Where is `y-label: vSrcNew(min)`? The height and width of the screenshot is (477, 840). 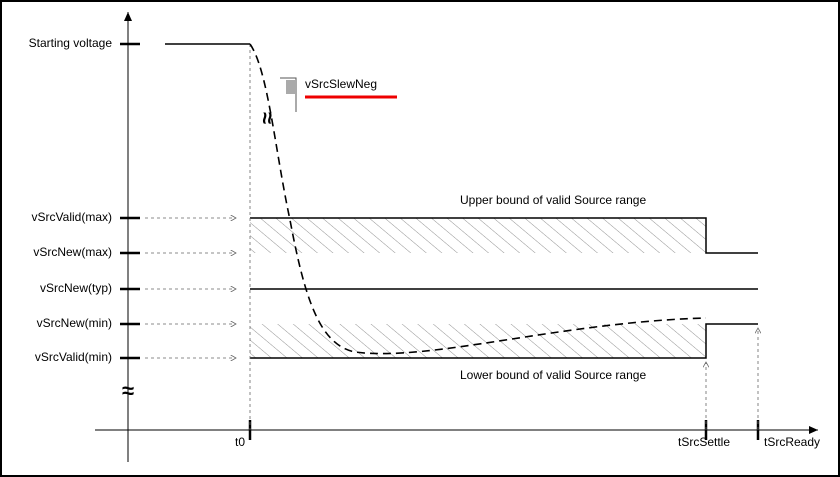
y-label: vSrcNew(min) is located at coordinates (74, 323).